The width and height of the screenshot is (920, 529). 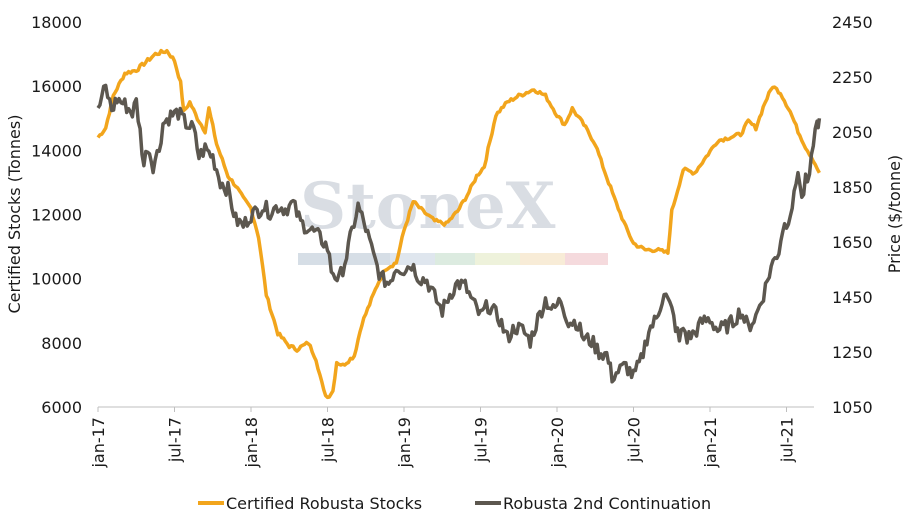 What do you see at coordinates (607, 503) in the screenshot?
I see `legend-label-price: Robusta 2nd Continuation` at bounding box center [607, 503].